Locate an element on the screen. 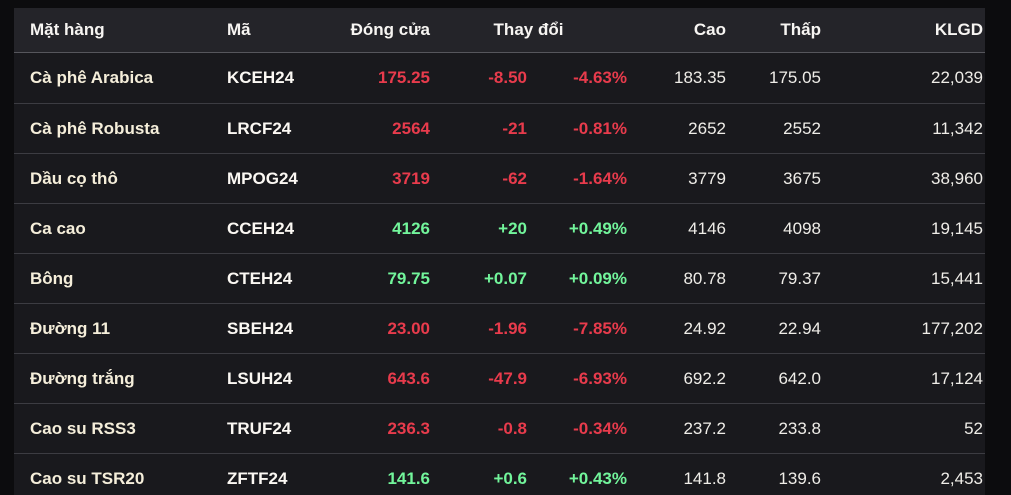 This screenshot has width=1011, height=495. cell-item: Cà phê Arabica is located at coordinates (92, 77).